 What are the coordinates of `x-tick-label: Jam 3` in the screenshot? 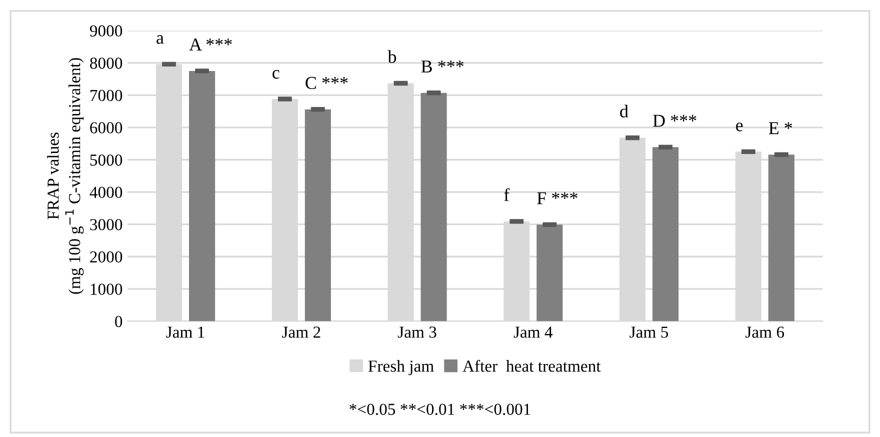 It's located at (417, 332).